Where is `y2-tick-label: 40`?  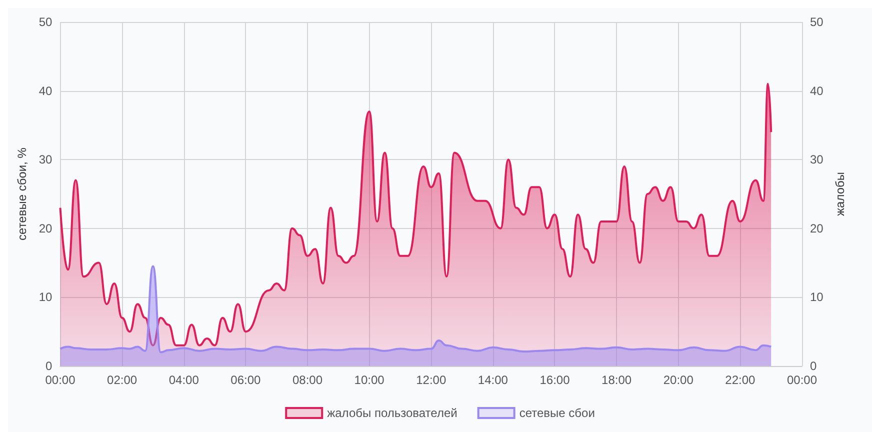
y2-tick-label: 40 is located at coordinates (817, 91).